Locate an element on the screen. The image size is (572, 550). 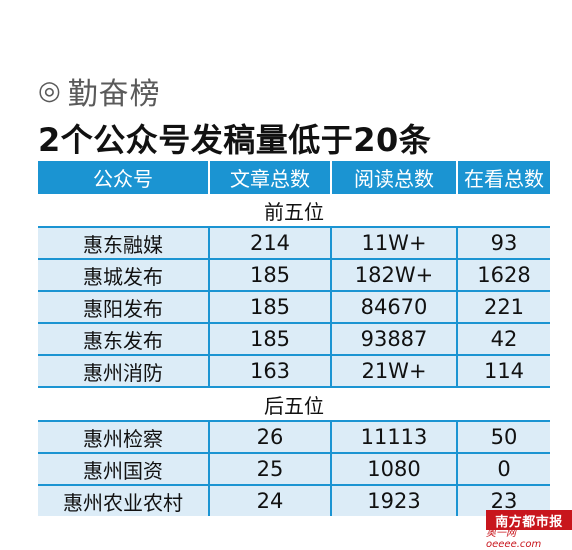
cell-account: 惠州消防 is located at coordinates (123, 372).